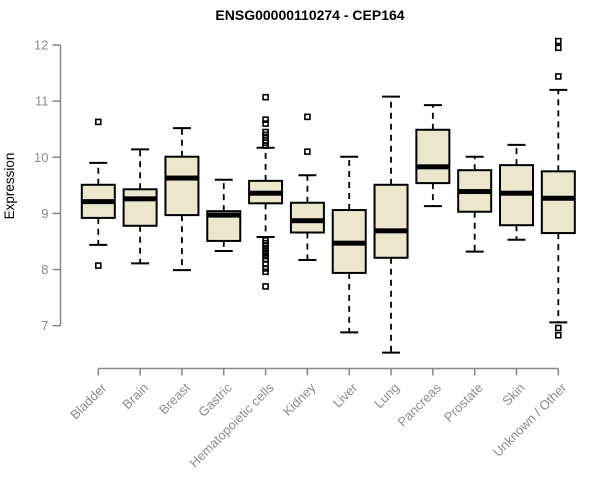 The height and width of the screenshot is (500, 600). Describe the element at coordinates (345, 395) in the screenshot. I see `x-tick-label: Liver` at that location.